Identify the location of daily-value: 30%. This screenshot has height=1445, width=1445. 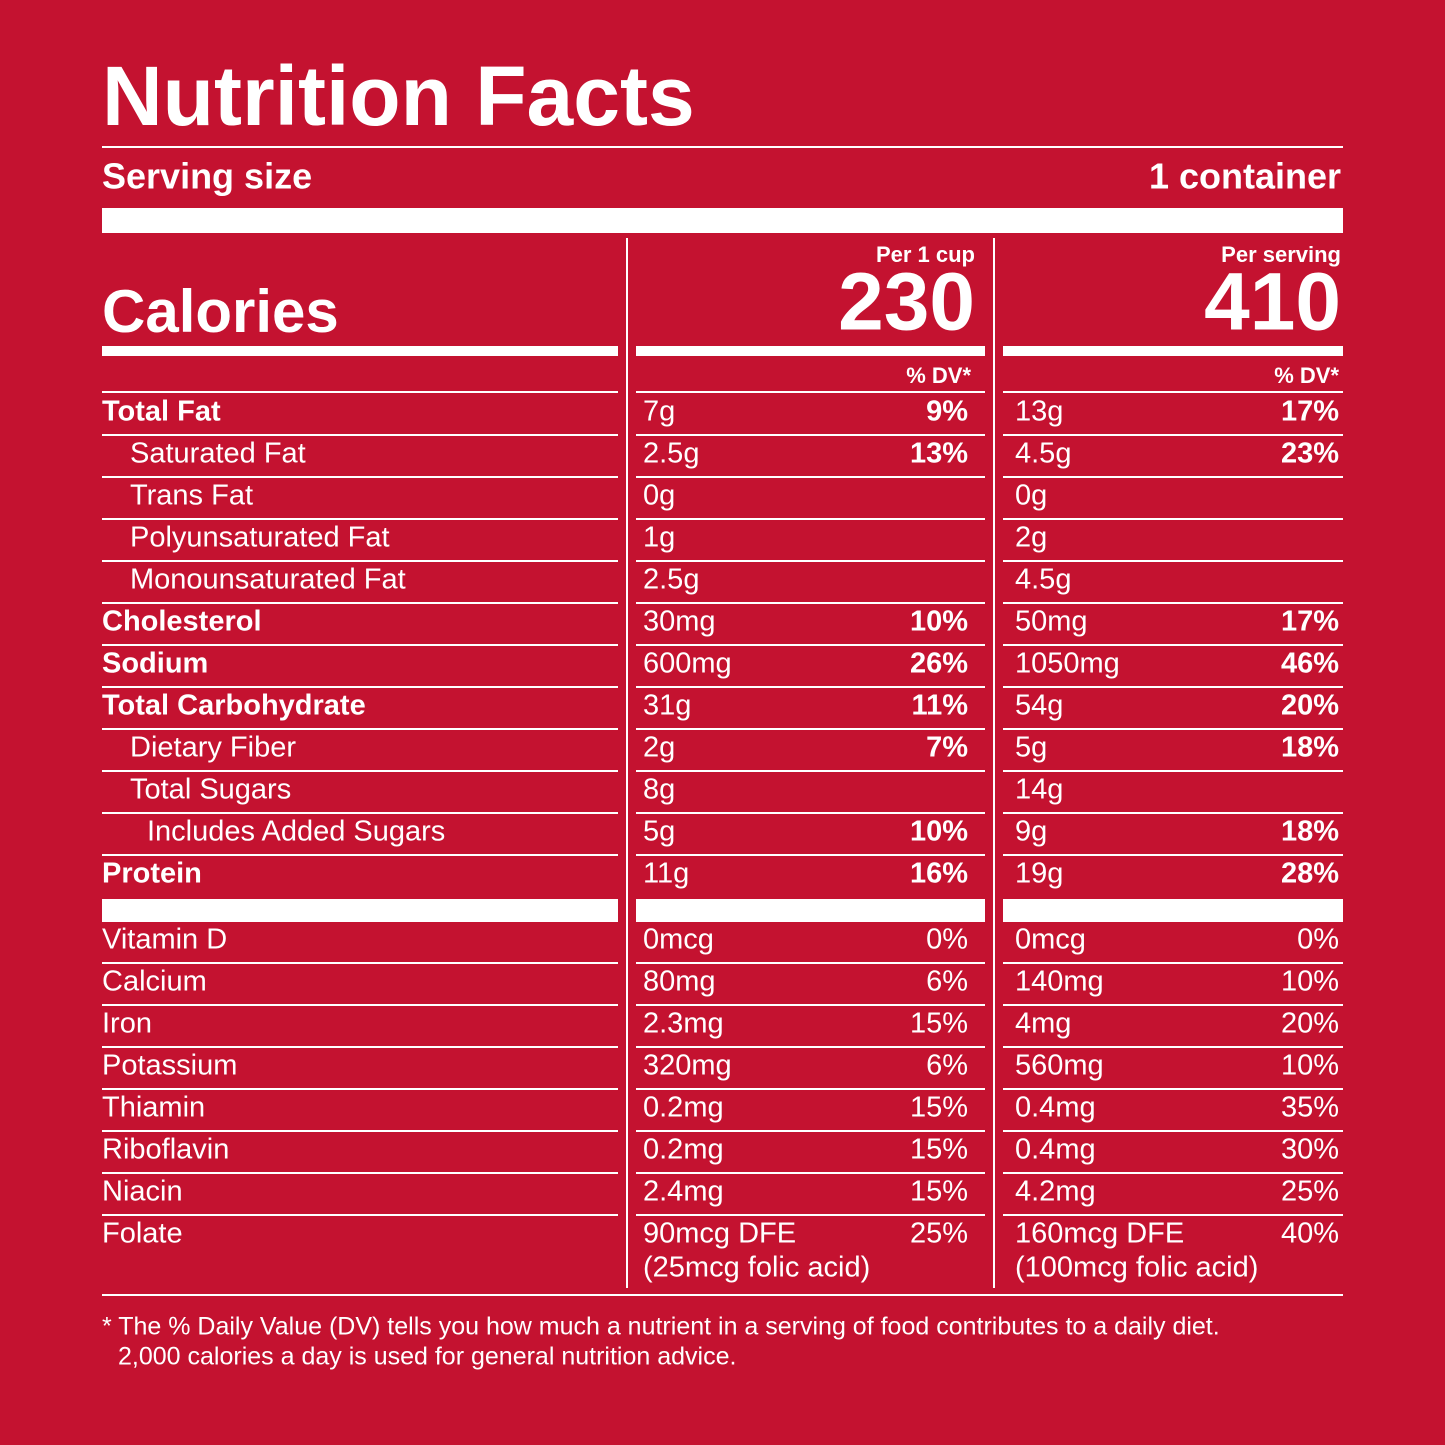
(1310, 1150).